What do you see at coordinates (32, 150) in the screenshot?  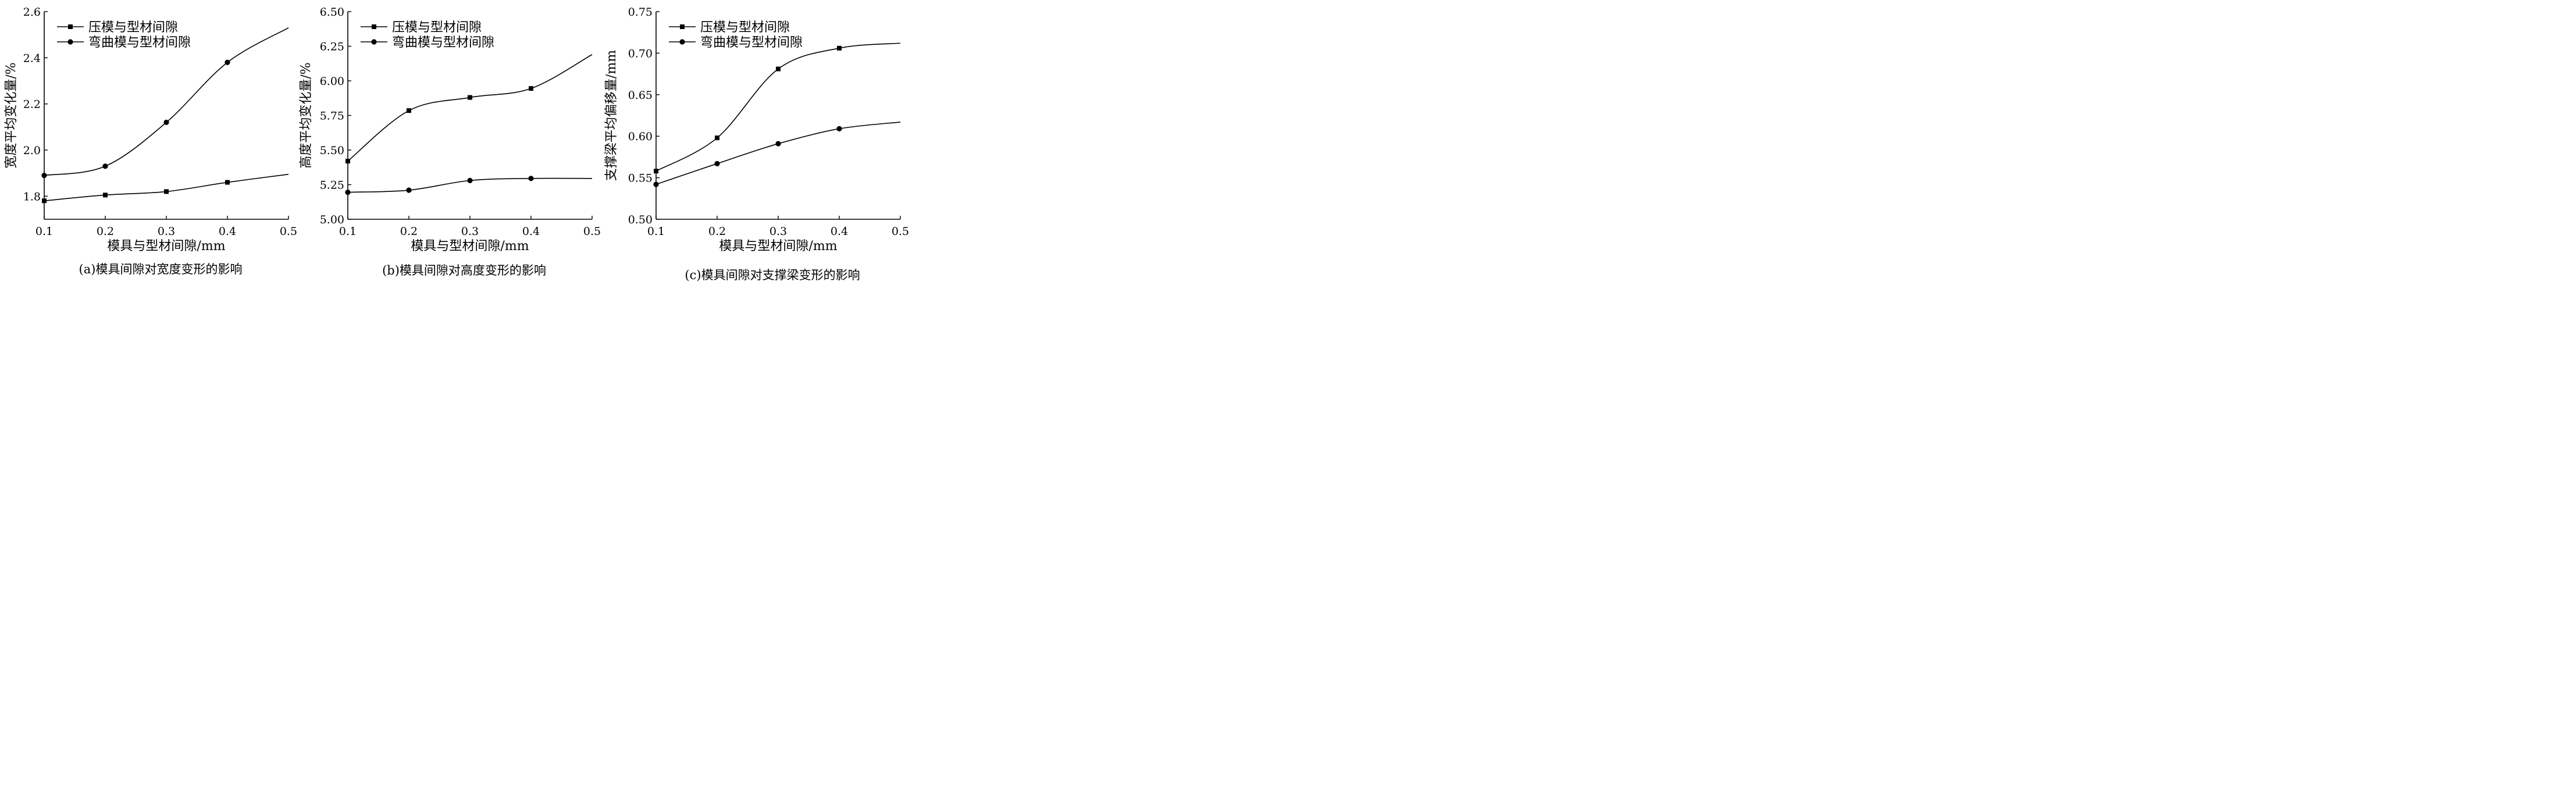 I see `y-tick-label: 2.0` at bounding box center [32, 150].